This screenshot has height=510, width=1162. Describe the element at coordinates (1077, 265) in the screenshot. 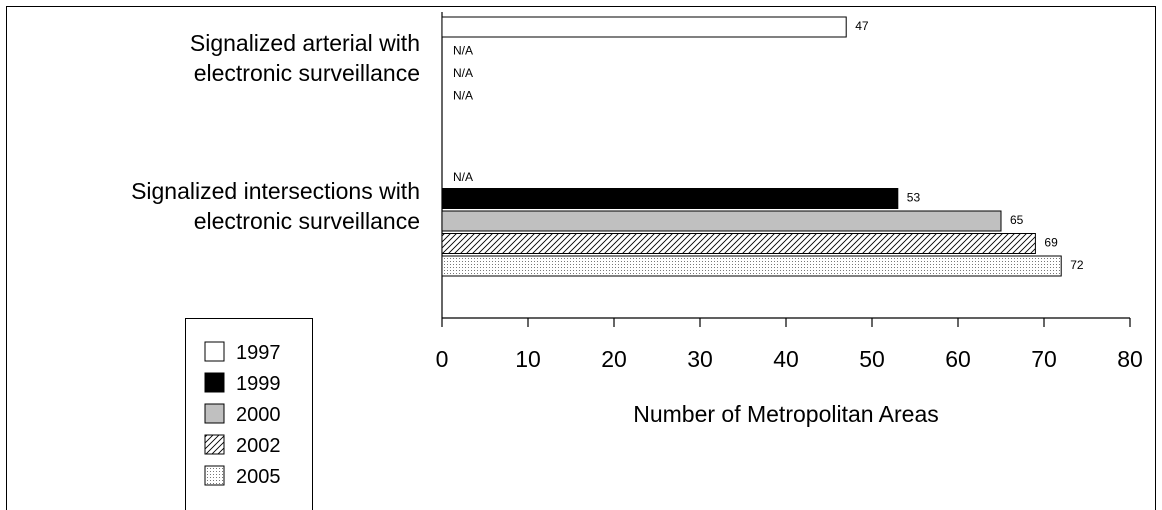

I see `bar-value-label: 72` at that location.